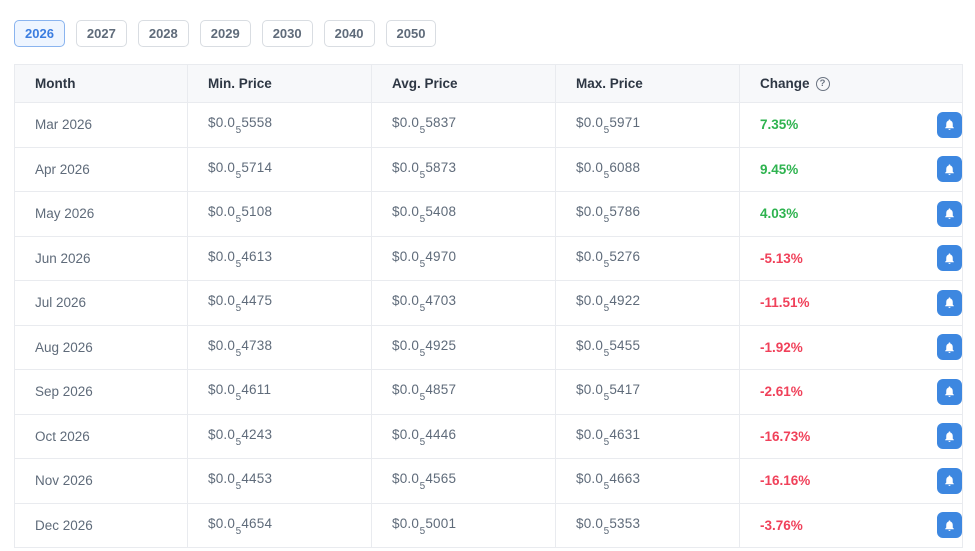 The height and width of the screenshot is (551, 975). I want to click on avg-price-cell: $0.054970, so click(463, 258).